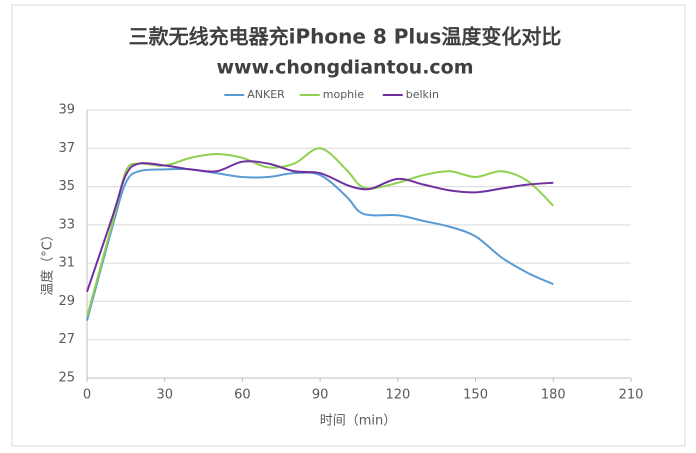 This screenshot has height=453, width=696. What do you see at coordinates (345, 37) in the screenshot?
I see `chart-title: 三款无线充电器充iPhone 8 Plus温度变化对比` at bounding box center [345, 37].